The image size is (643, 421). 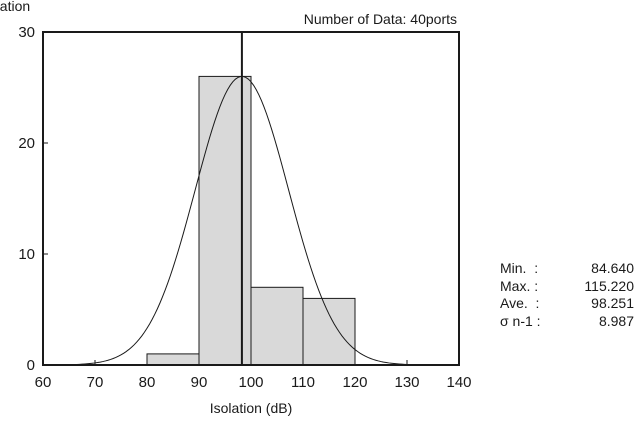 I want to click on x-tick-label-100: 100, so click(x=250, y=382).